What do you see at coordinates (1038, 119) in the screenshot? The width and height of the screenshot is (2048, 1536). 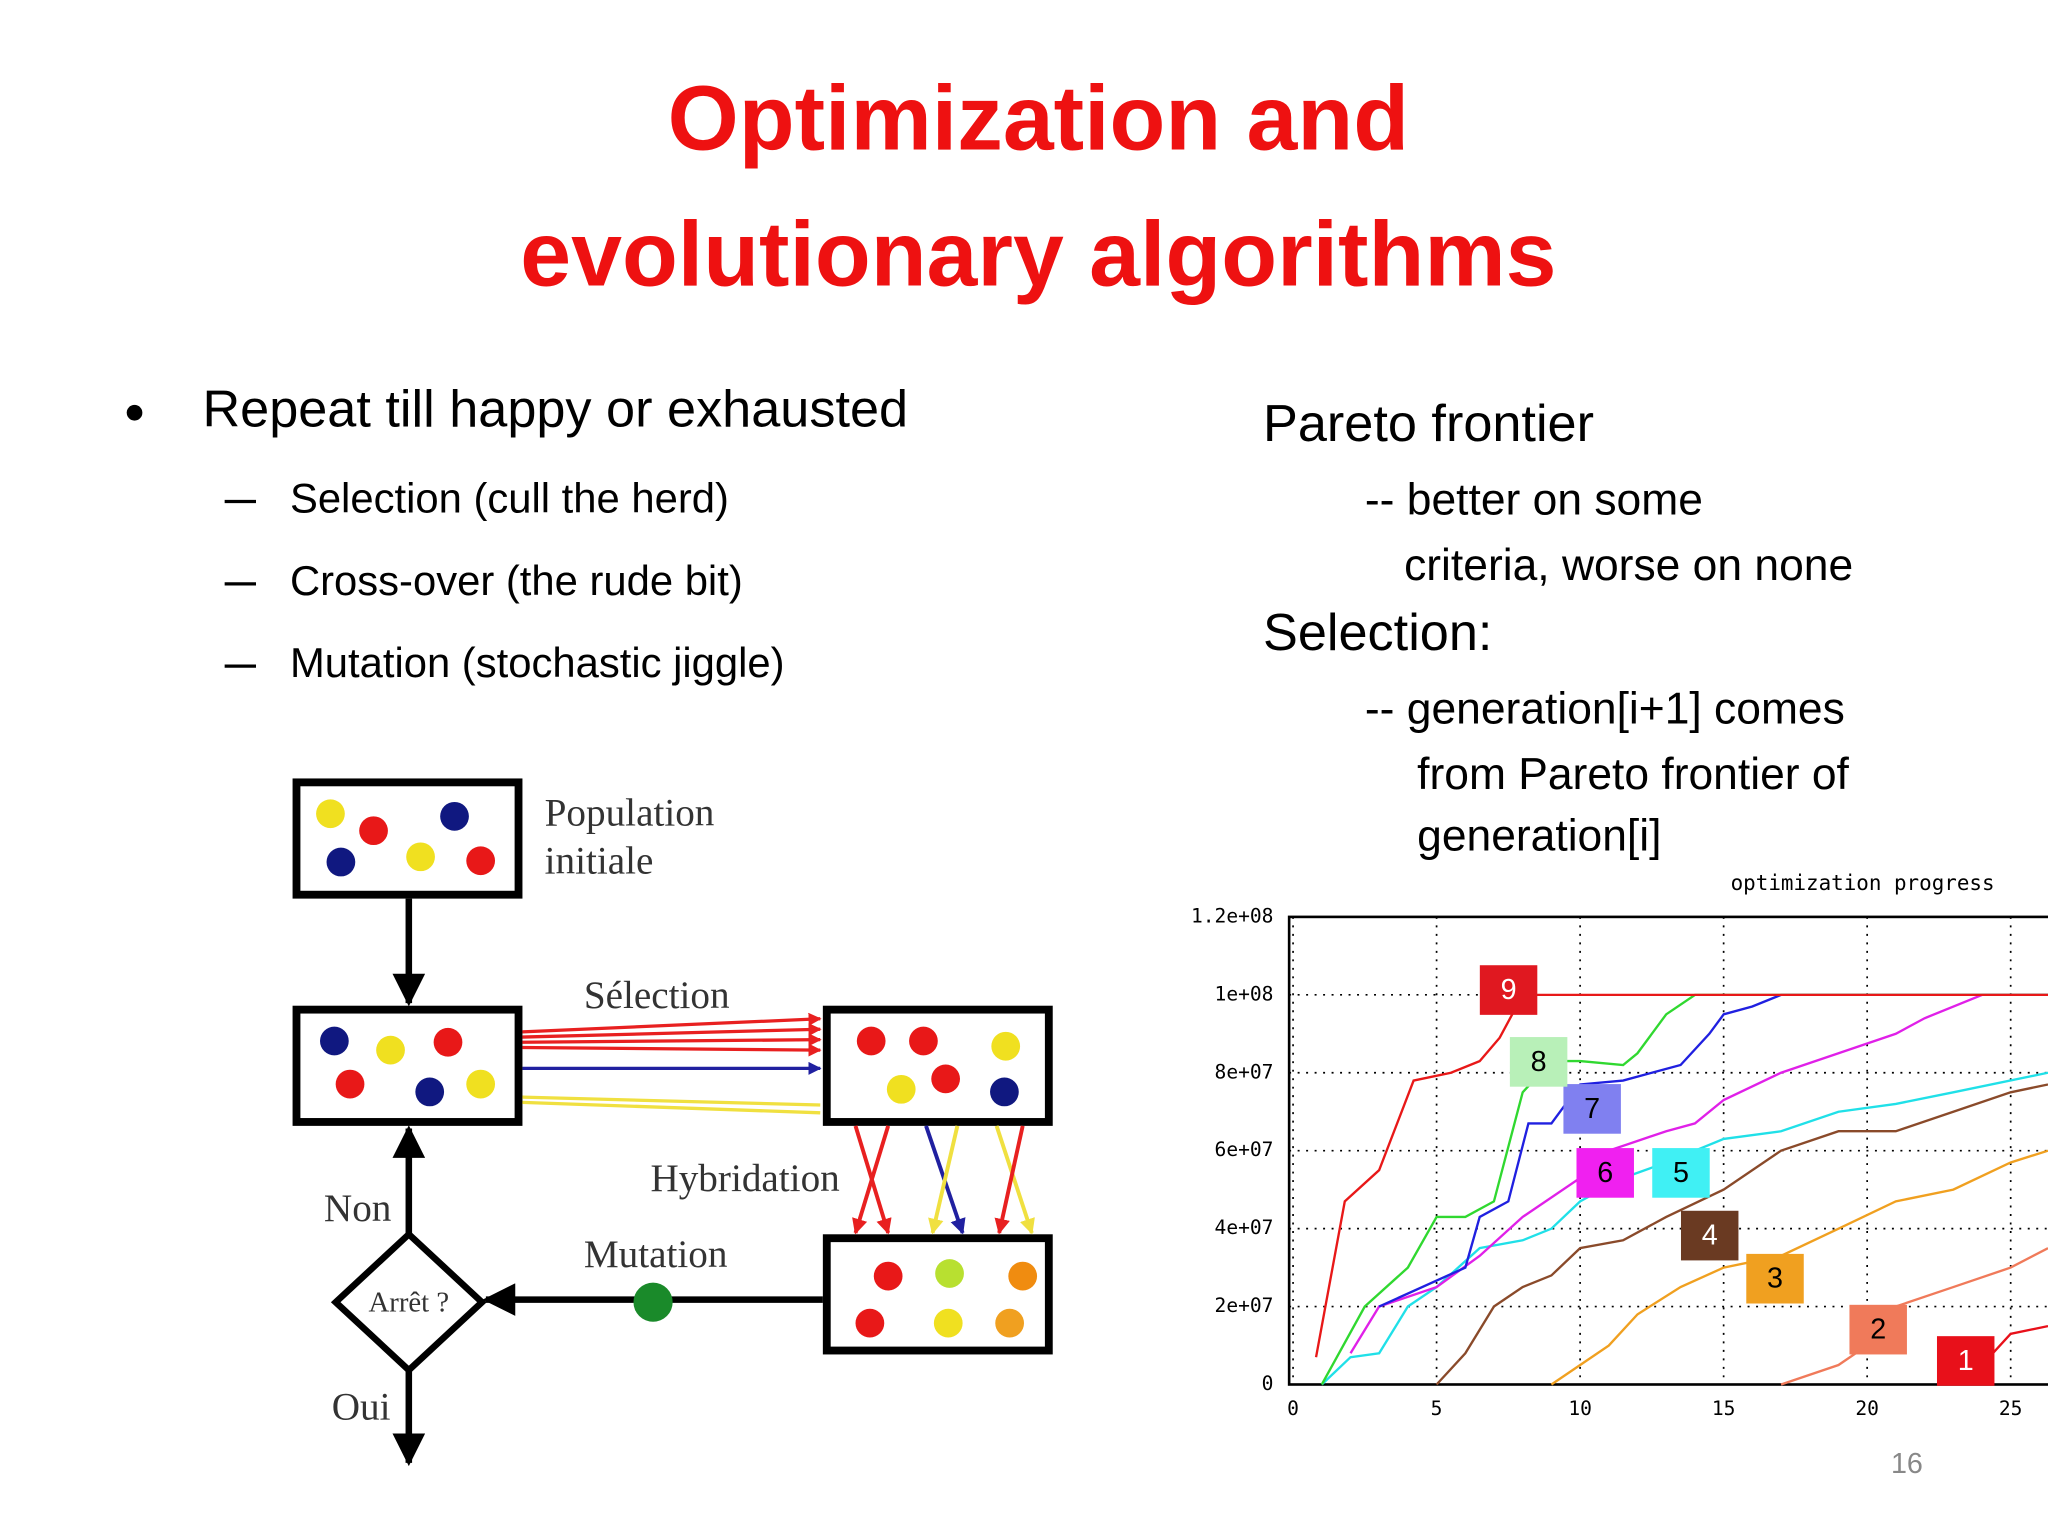 I see `title-line: Optimization and` at bounding box center [1038, 119].